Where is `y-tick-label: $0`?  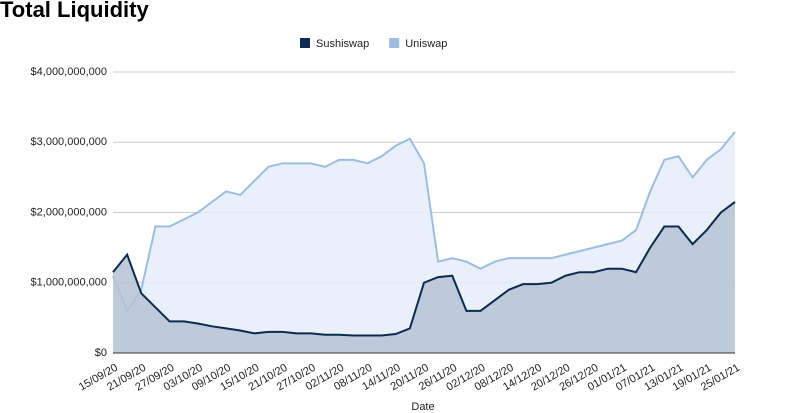
y-tick-label: $0 is located at coordinates (101, 353).